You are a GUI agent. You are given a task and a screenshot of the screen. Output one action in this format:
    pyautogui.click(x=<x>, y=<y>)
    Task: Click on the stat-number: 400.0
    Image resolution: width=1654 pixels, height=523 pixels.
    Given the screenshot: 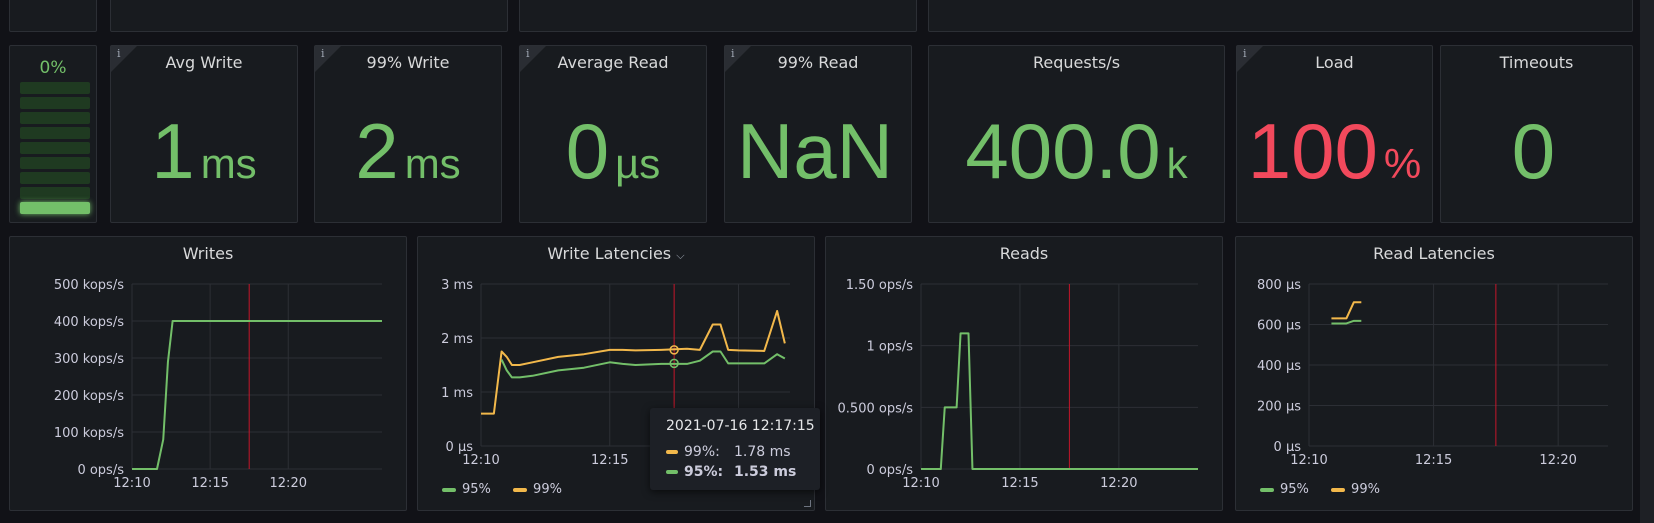 What is the action you would take?
    pyautogui.click(x=1063, y=151)
    